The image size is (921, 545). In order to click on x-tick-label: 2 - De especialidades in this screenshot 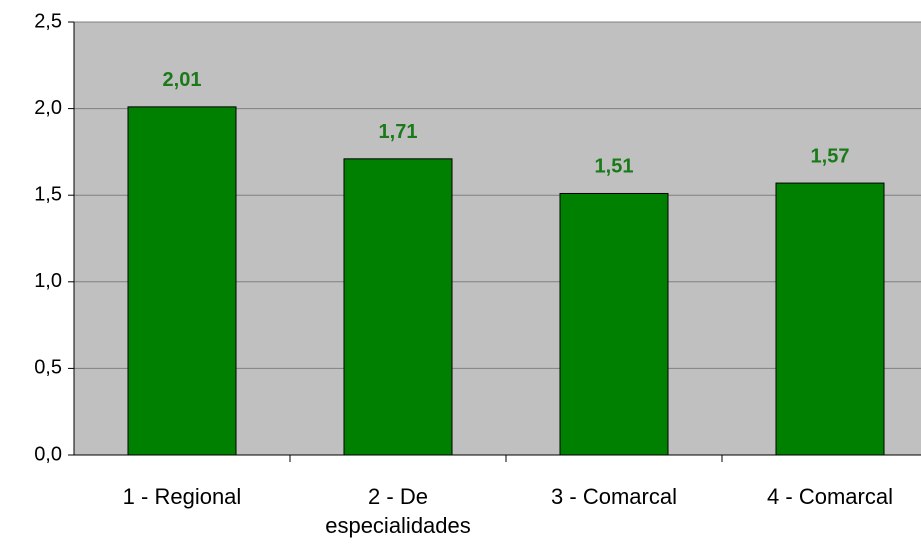, I will do `click(398, 511)`.